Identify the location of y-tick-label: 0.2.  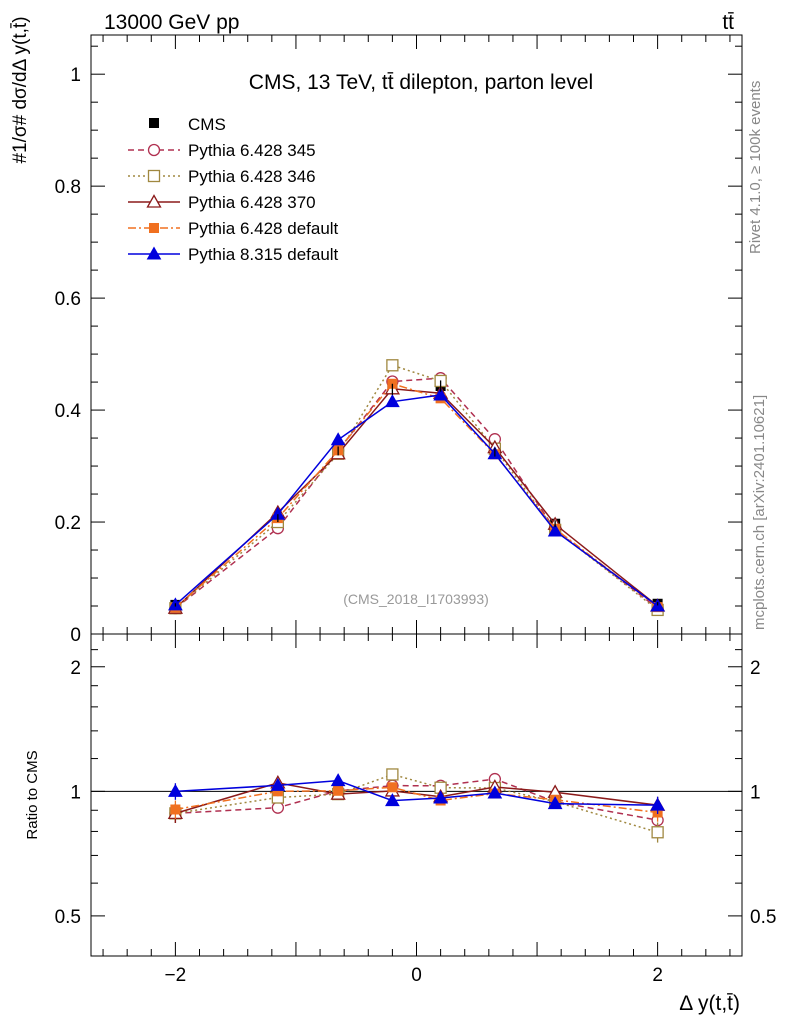
(68, 523).